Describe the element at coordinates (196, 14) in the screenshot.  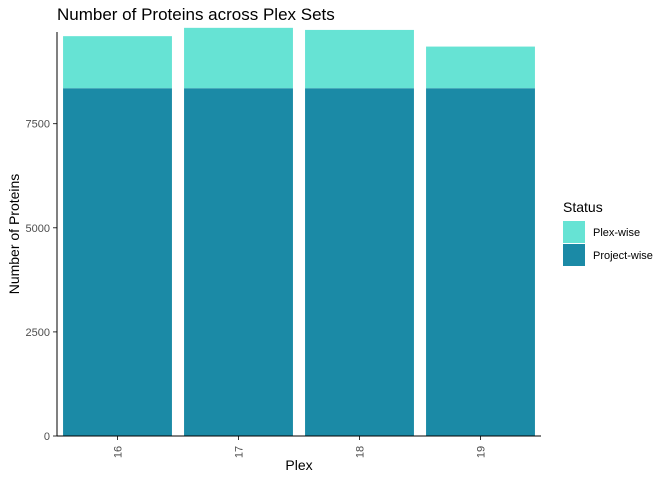
I see `chart-title: Number of Proteins across Plex Sets` at that location.